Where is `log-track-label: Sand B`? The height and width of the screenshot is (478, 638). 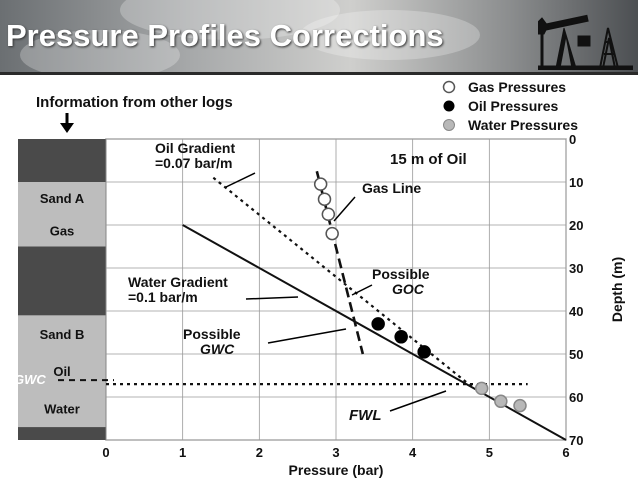 log-track-label: Sand B is located at coordinates (62, 334).